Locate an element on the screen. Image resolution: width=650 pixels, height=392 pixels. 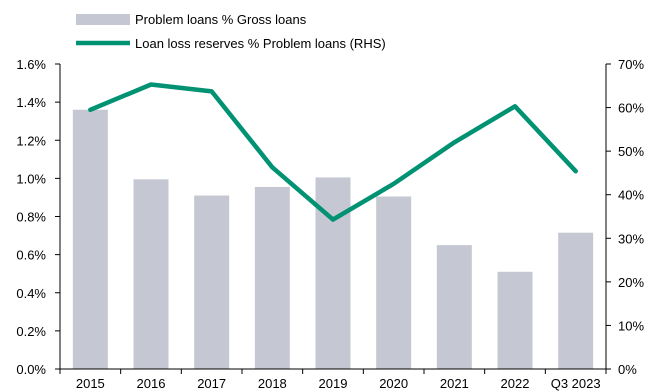
right-tick-label: 30% is located at coordinates (631, 238).